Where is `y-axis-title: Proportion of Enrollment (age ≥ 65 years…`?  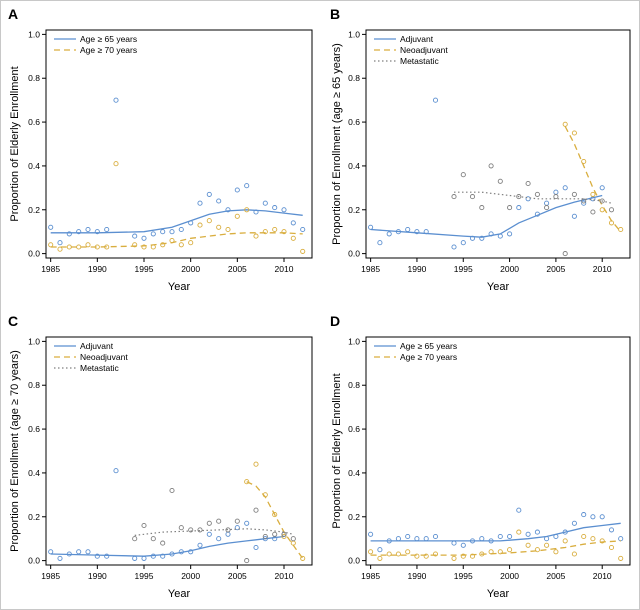
y-axis-title: Proportion of Enrollment (age ≥ 65 years… is located at coordinates (337, 144).